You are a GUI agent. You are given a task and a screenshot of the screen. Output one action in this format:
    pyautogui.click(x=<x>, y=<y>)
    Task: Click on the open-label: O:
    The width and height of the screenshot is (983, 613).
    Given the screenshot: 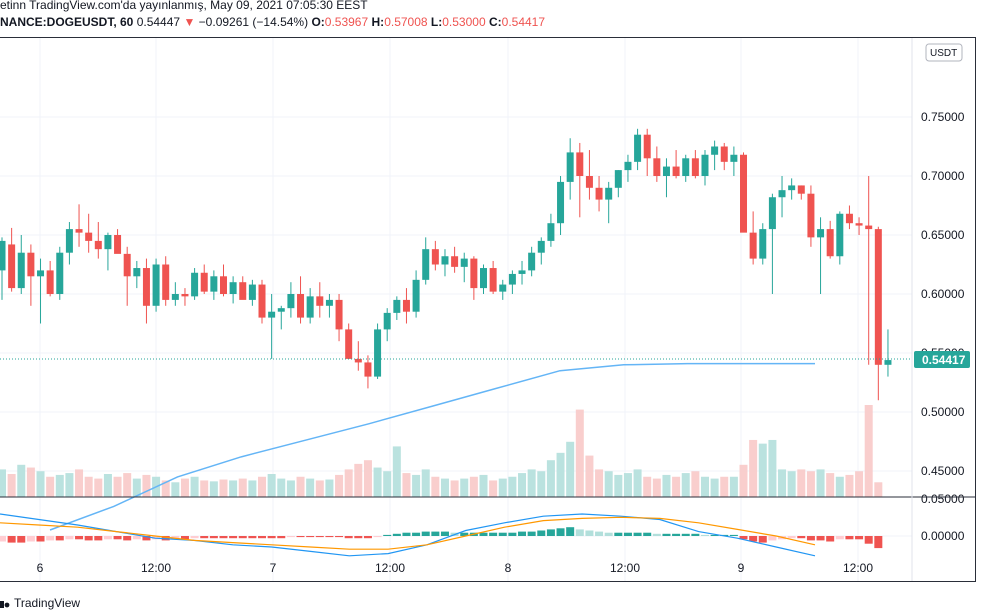 What is the action you would take?
    pyautogui.click(x=318, y=22)
    